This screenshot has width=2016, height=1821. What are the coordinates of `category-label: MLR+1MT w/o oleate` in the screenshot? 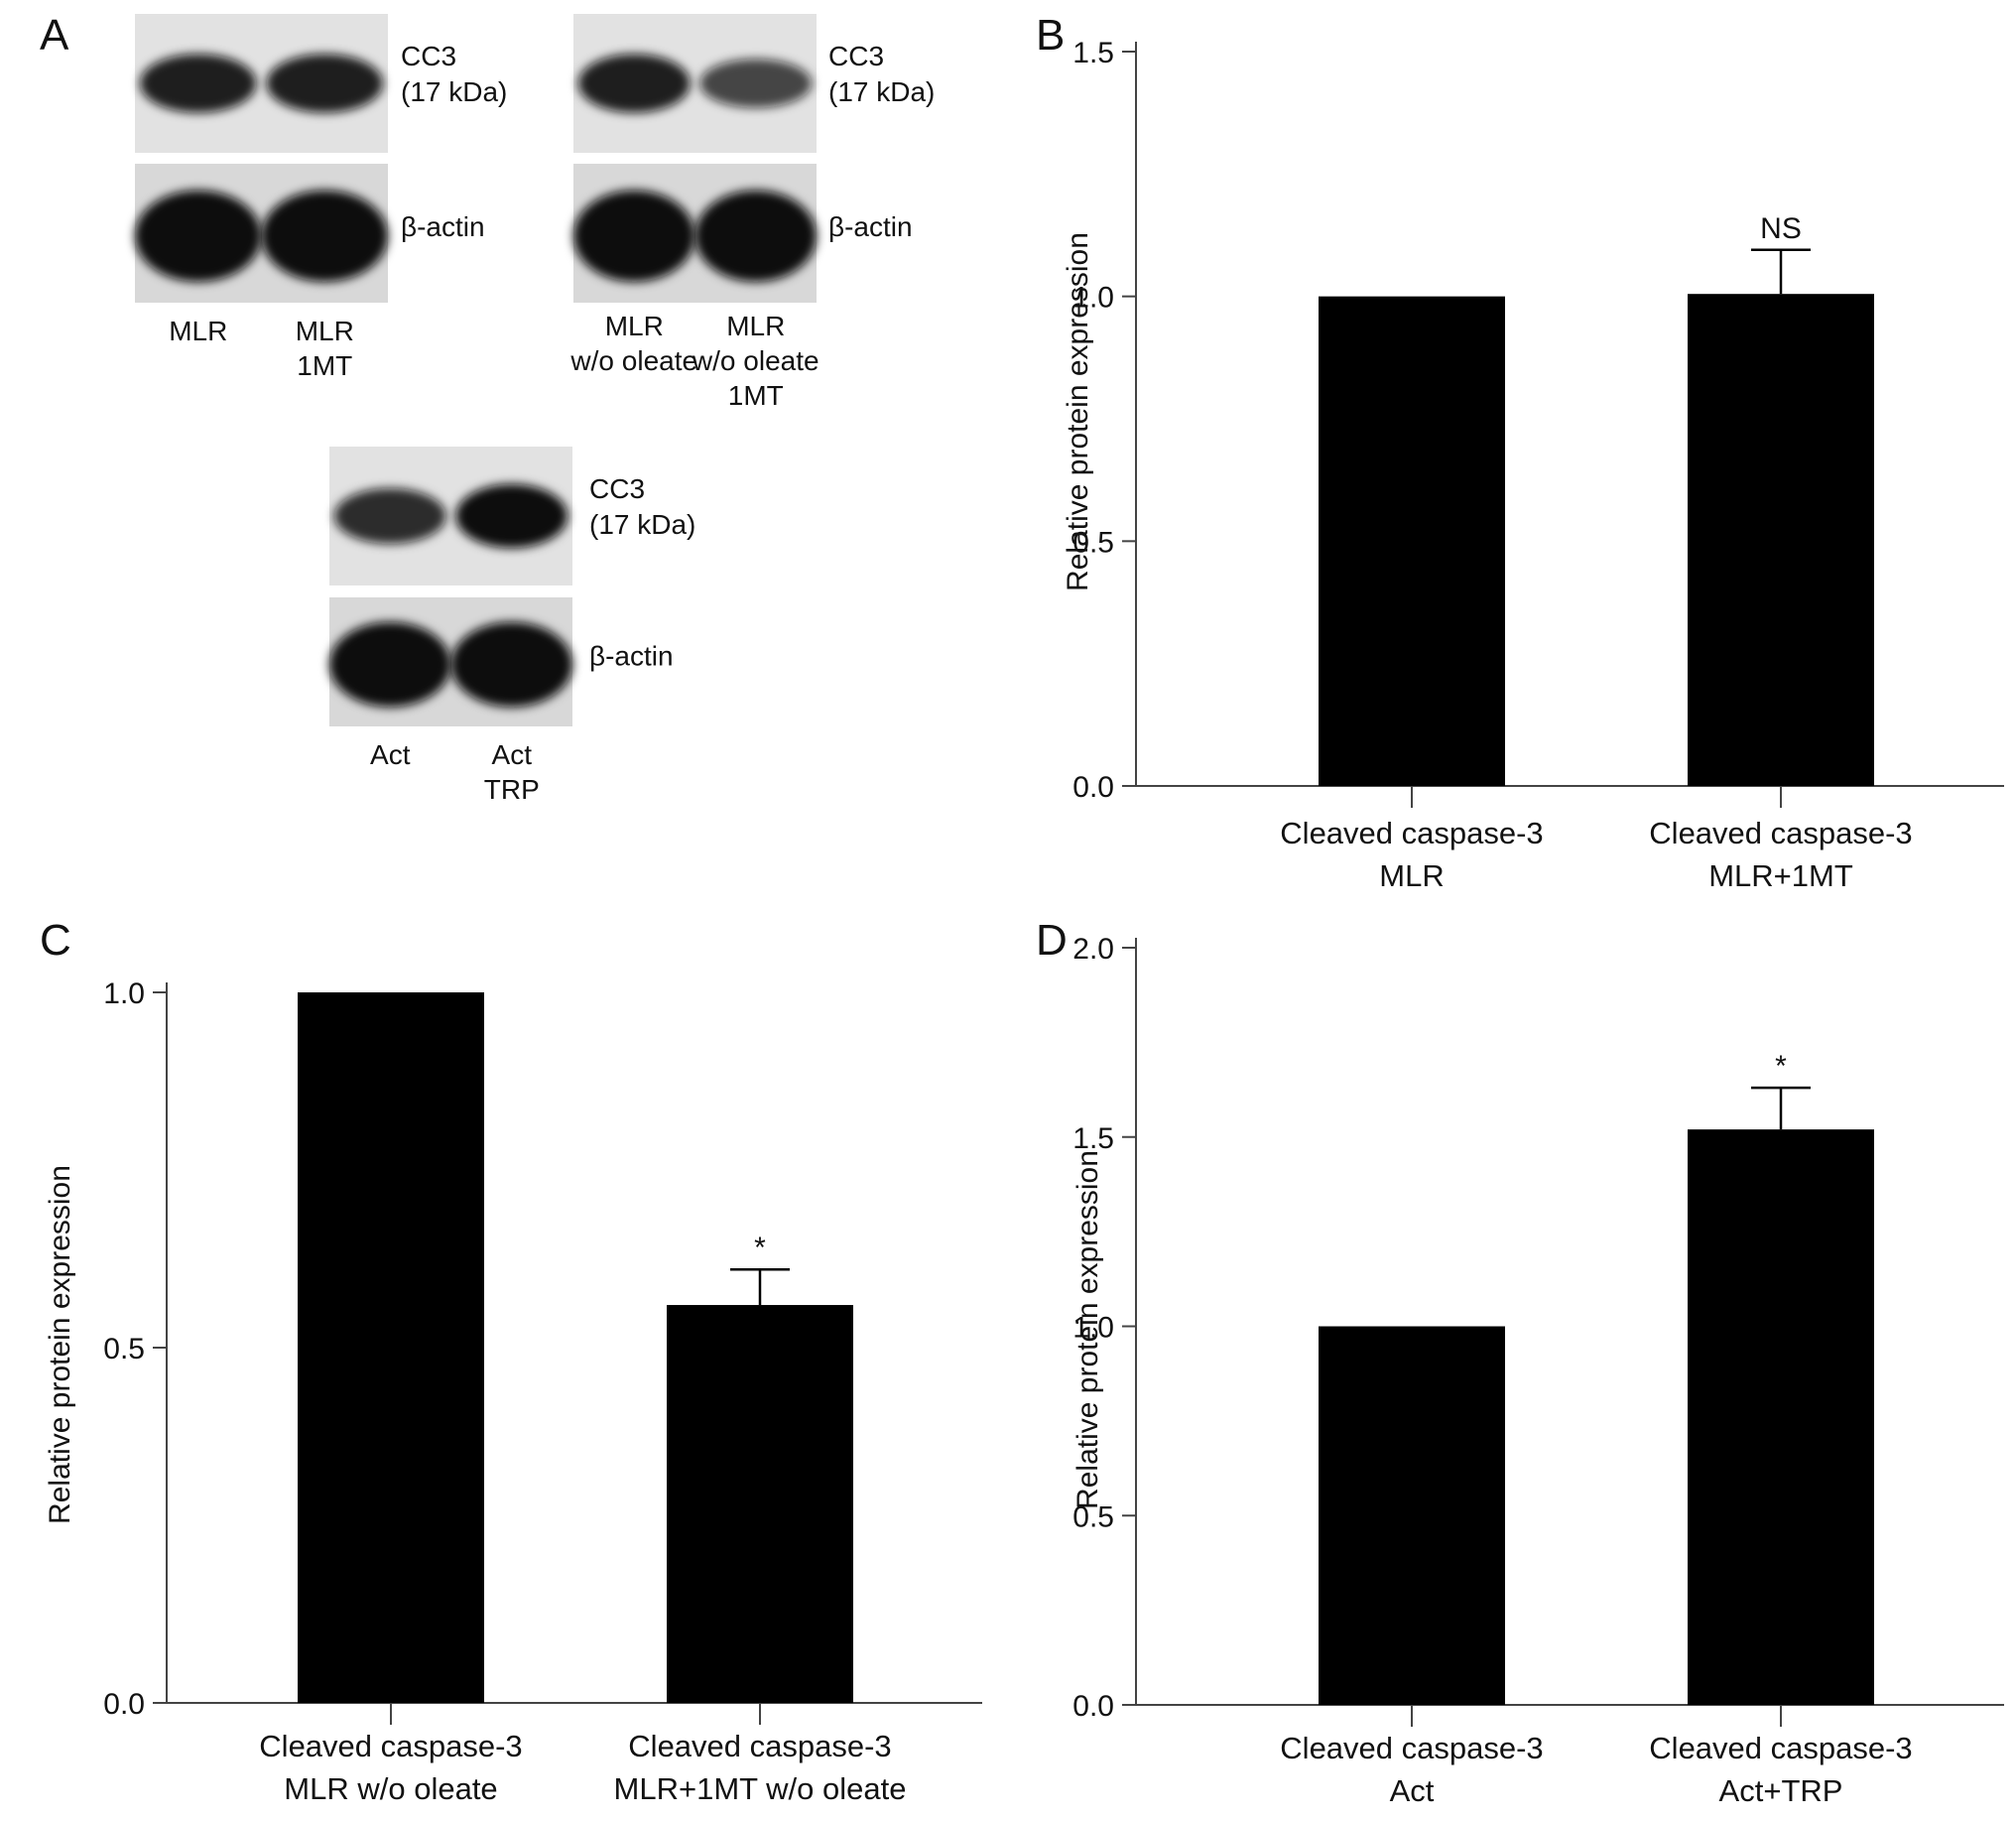 It's located at (760, 1788).